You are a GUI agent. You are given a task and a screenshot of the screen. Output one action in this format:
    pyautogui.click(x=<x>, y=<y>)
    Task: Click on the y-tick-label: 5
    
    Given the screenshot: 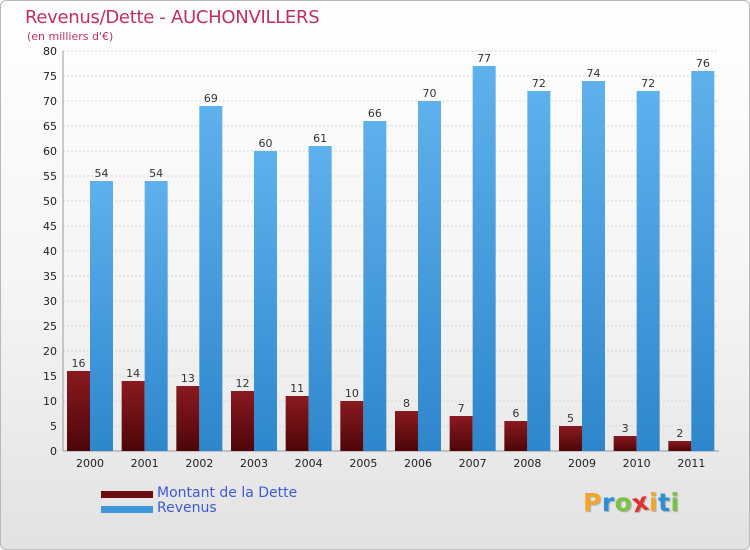 What is the action you would take?
    pyautogui.click(x=53, y=426)
    